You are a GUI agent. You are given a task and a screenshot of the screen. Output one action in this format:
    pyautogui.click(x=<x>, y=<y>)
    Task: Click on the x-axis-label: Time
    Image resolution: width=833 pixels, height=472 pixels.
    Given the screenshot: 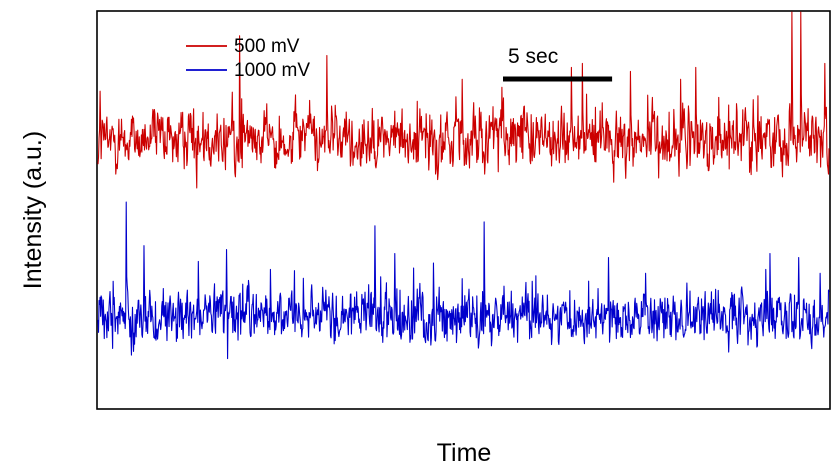 What is the action you would take?
    pyautogui.click(x=464, y=453)
    